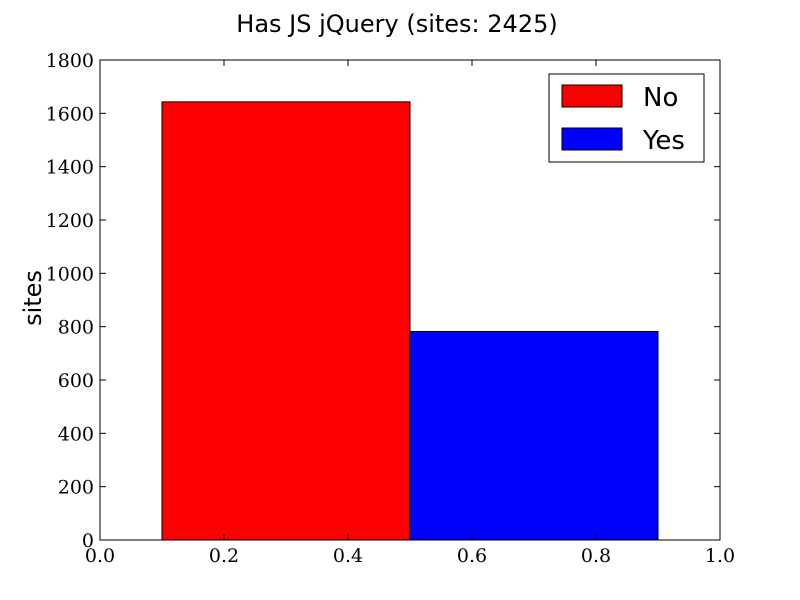 Image resolution: width=800 pixels, height=600 pixels. Describe the element at coordinates (88, 541) in the screenshot. I see `y-tick-label: 0` at that location.